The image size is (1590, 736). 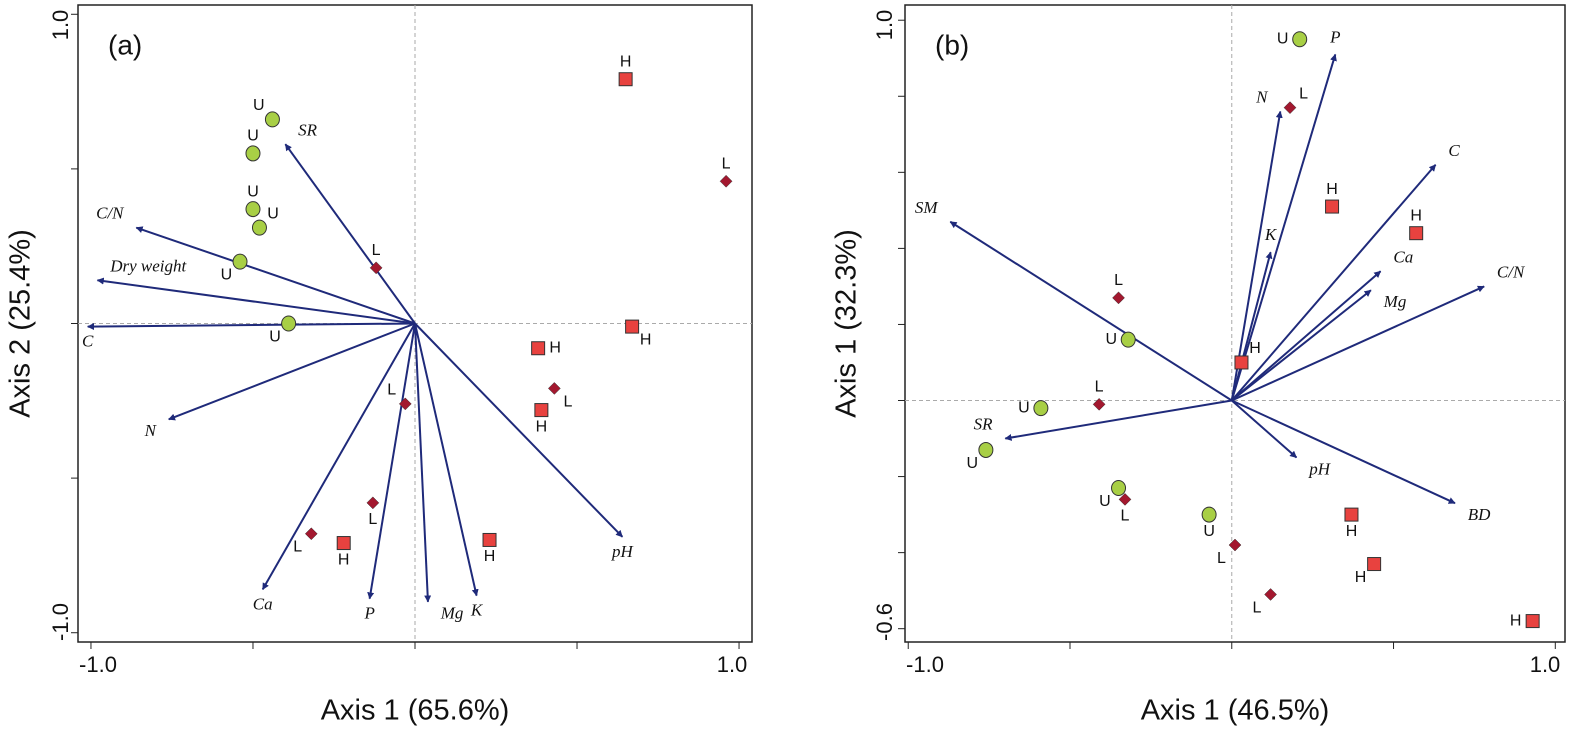 What do you see at coordinates (884, 622) in the screenshot?
I see `y-tick-label: -0.6` at bounding box center [884, 622].